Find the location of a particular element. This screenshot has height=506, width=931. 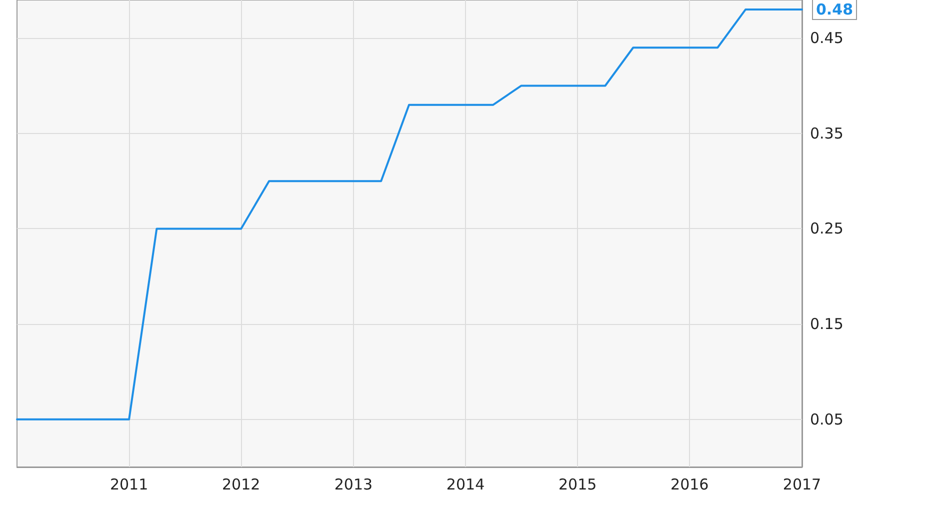

x-tick-label: 2015 is located at coordinates (577, 485).